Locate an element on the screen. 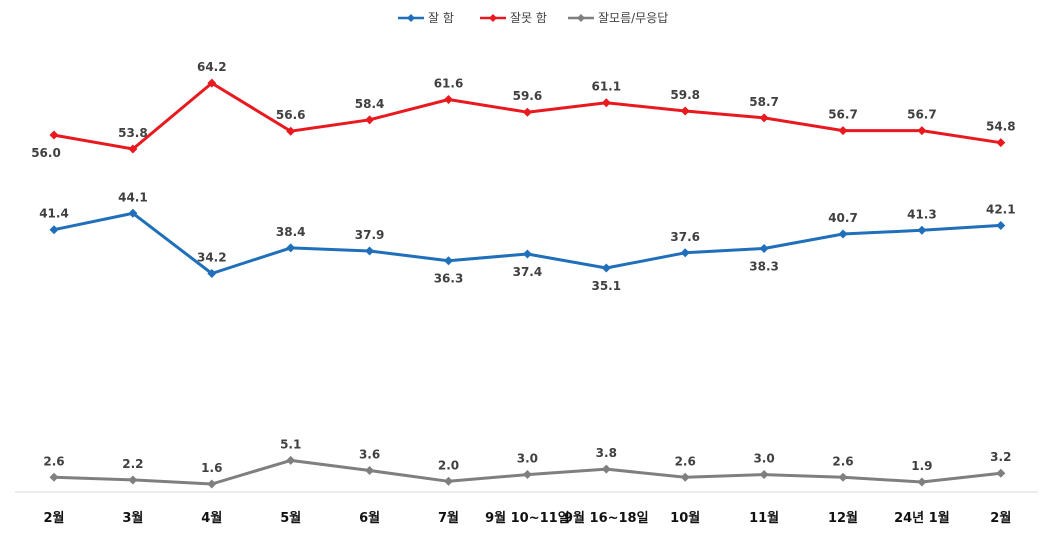  data-label: 3.6 is located at coordinates (369, 455).